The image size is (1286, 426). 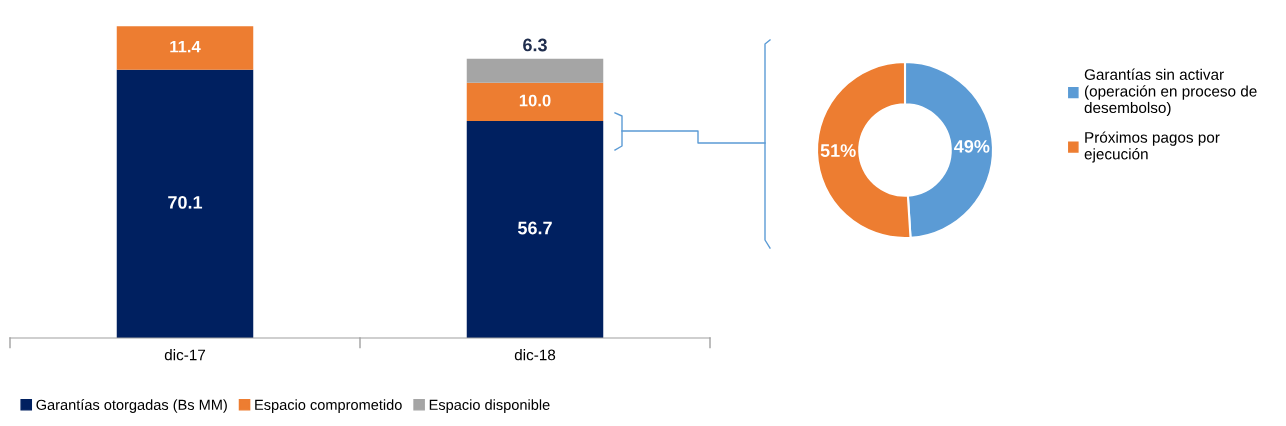 I want to click on data-label: 51%, so click(x=838, y=150).